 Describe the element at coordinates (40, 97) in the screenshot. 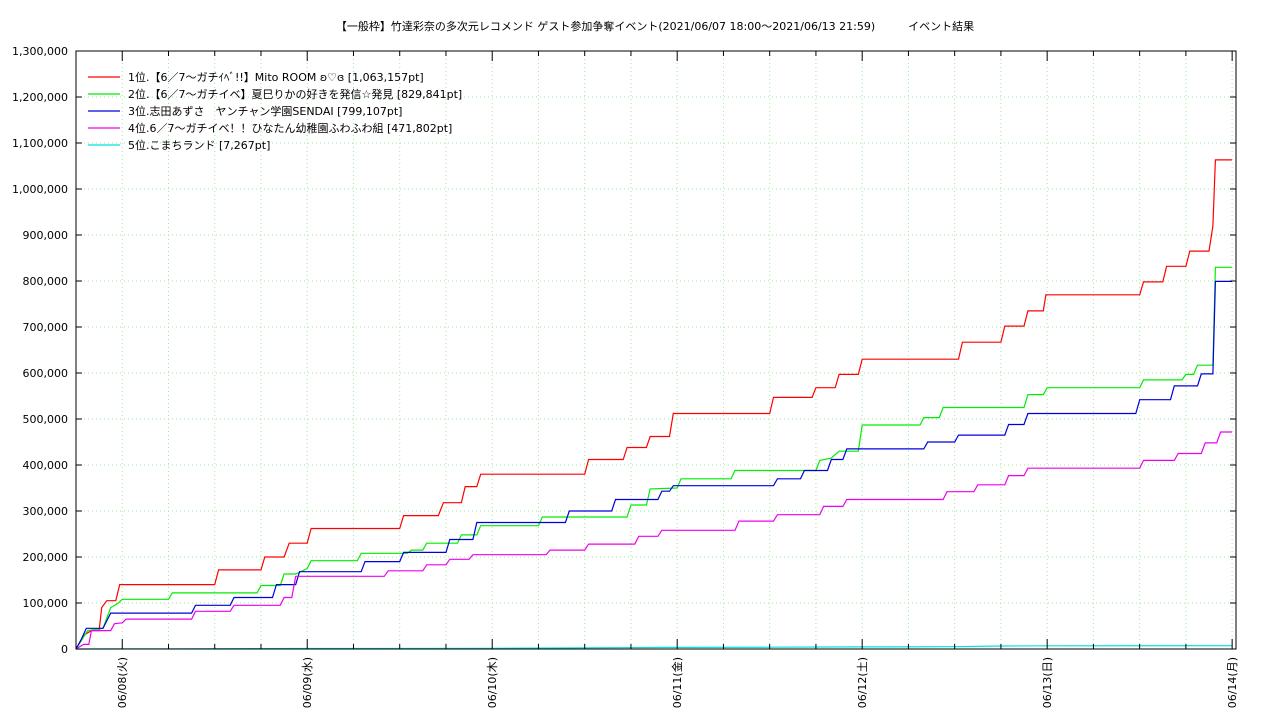

I see `y-tick-label: 1,200,000` at that location.